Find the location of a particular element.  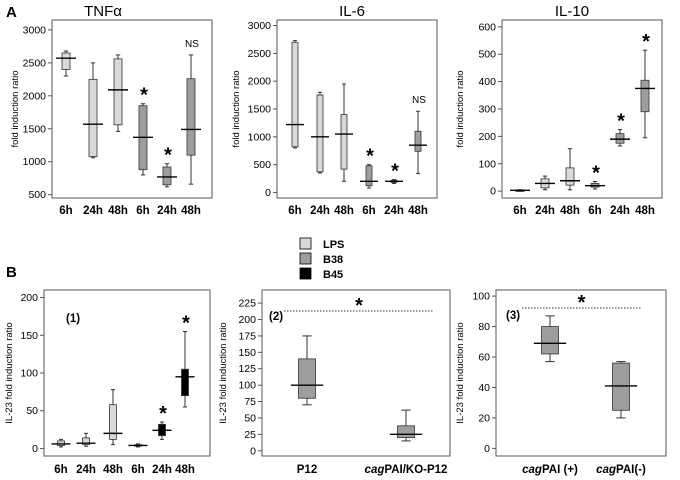

y-tick-label: 3000 is located at coordinates (35, 30).